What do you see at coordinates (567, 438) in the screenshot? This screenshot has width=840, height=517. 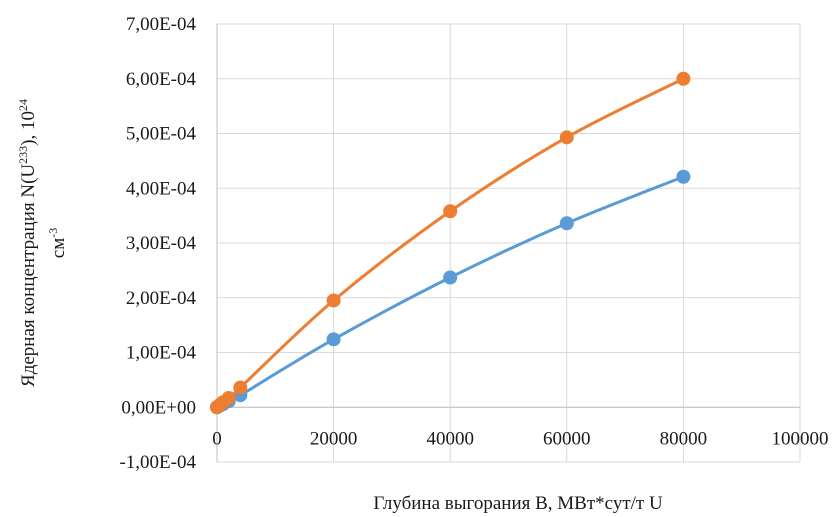 I see `x-tick-label: 60000` at bounding box center [567, 438].